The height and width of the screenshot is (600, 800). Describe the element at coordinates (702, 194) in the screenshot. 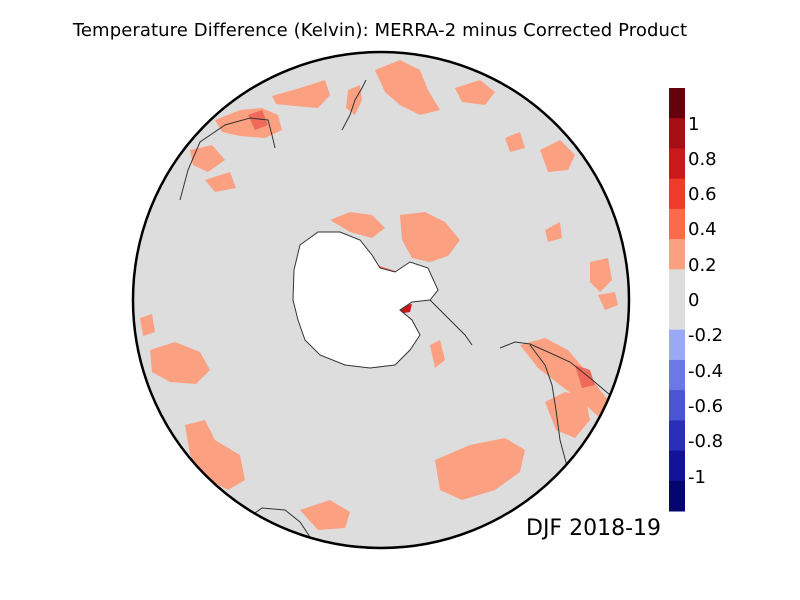

I see `colorbar-tick-label: 0.6` at that location.